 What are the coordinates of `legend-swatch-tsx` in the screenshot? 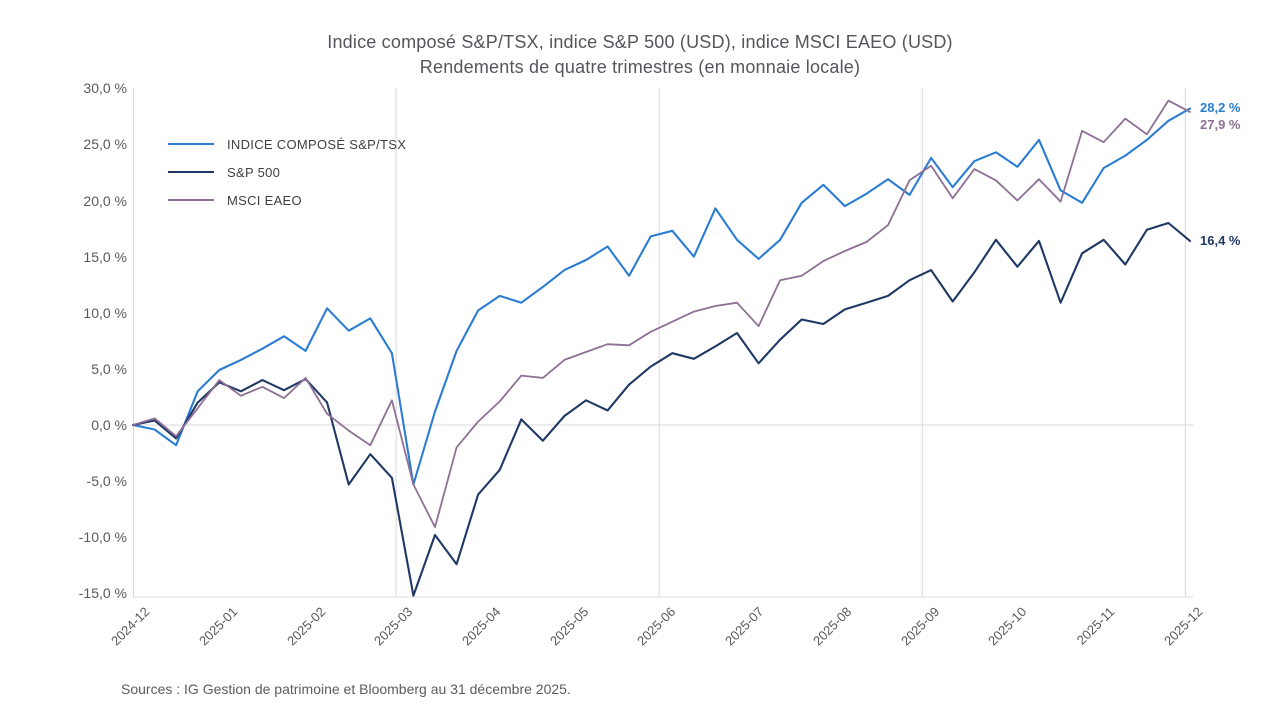 It's located at (191, 144).